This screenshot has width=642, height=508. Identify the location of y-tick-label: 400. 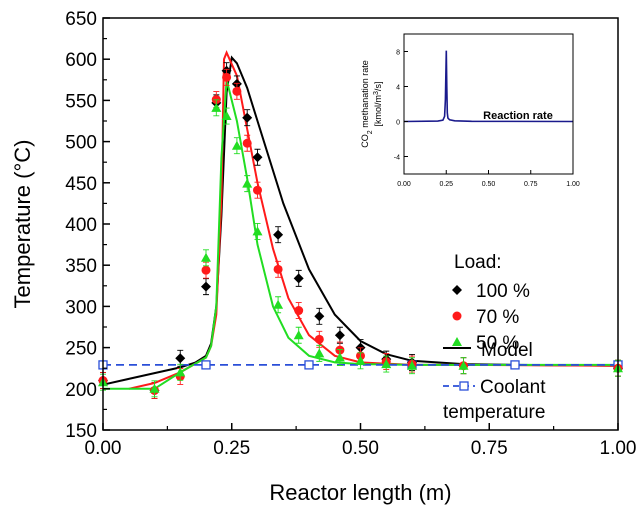
(81, 225).